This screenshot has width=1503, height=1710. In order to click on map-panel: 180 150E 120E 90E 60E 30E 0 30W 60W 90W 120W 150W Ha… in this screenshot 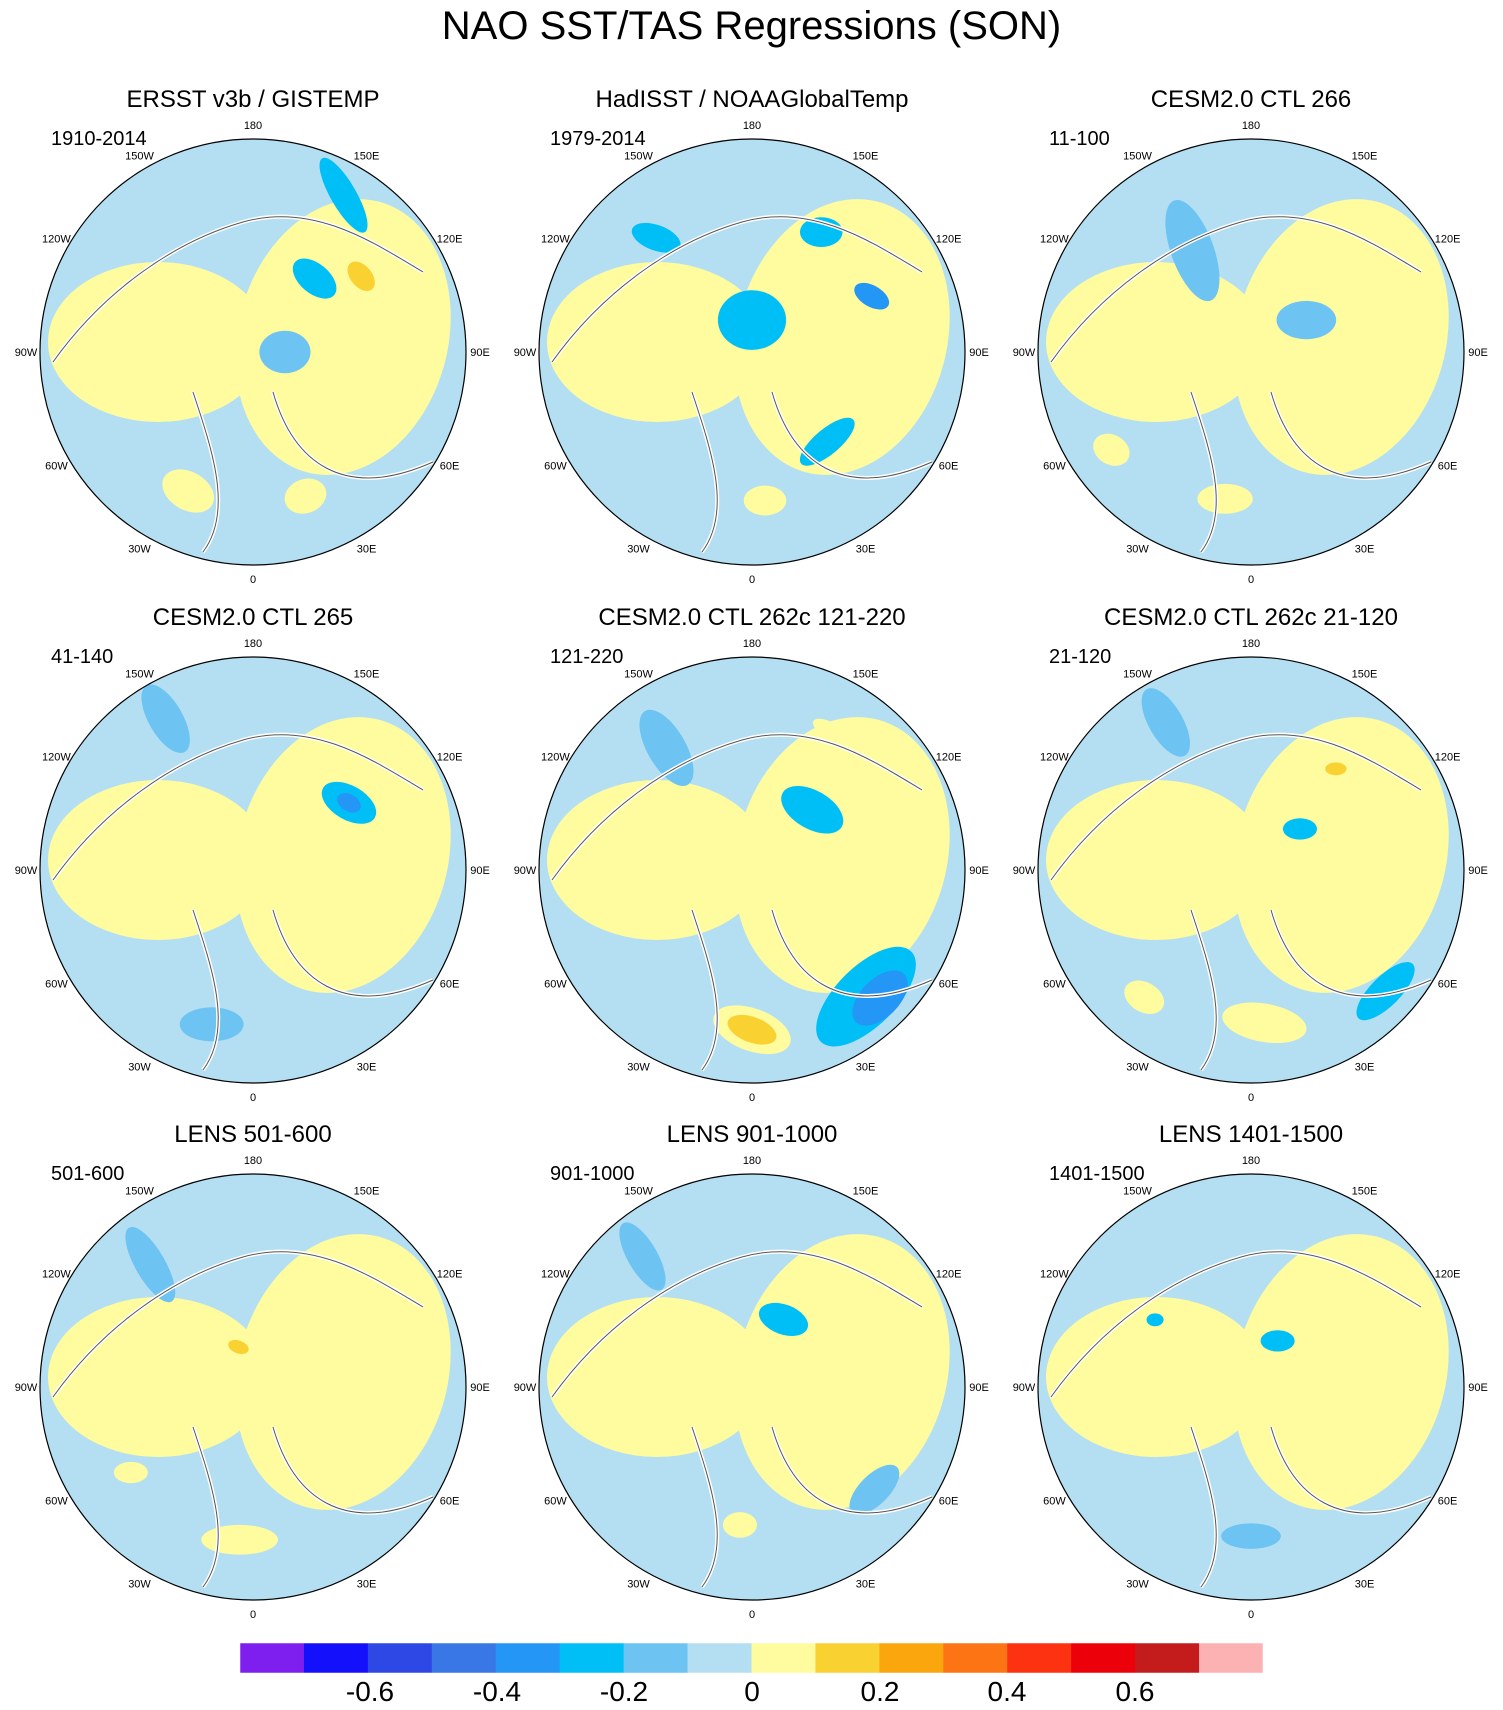, I will do `click(752, 329)`.